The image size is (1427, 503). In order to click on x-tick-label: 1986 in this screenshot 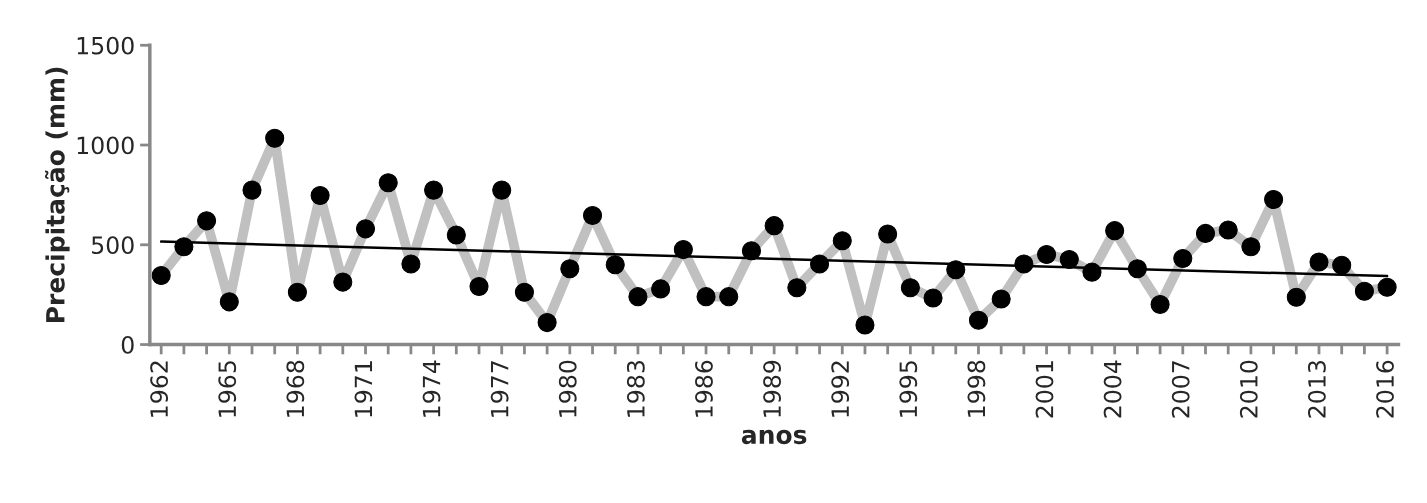, I will do `click(704, 388)`.